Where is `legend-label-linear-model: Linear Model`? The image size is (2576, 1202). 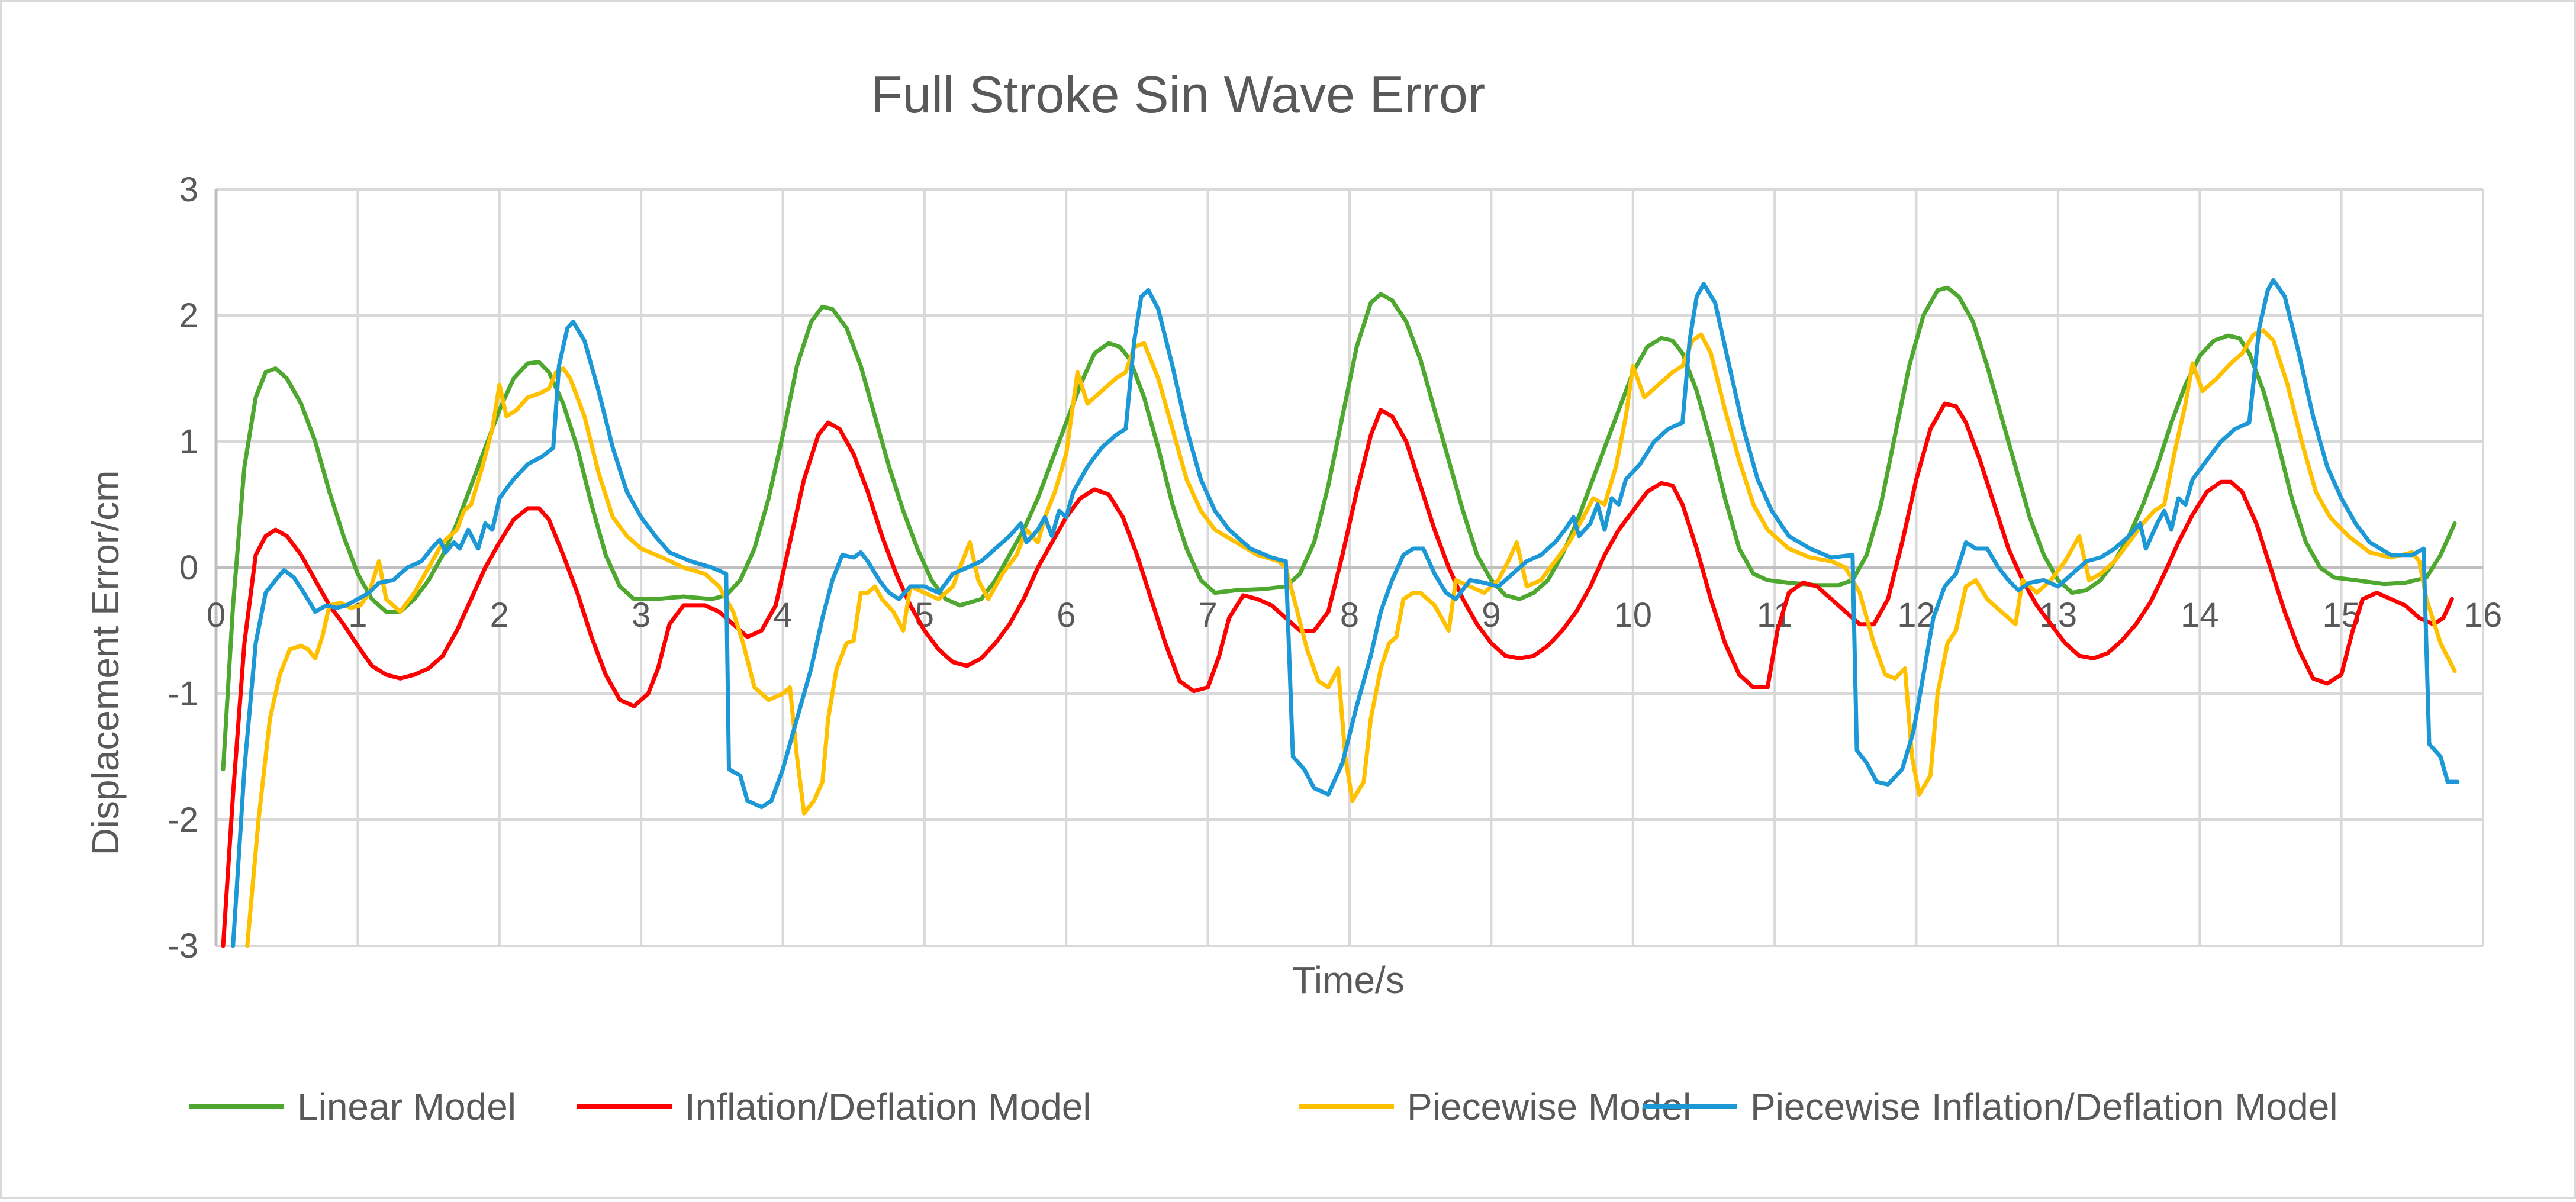
legend-label-linear-model: Linear Model is located at coordinates (406, 1106).